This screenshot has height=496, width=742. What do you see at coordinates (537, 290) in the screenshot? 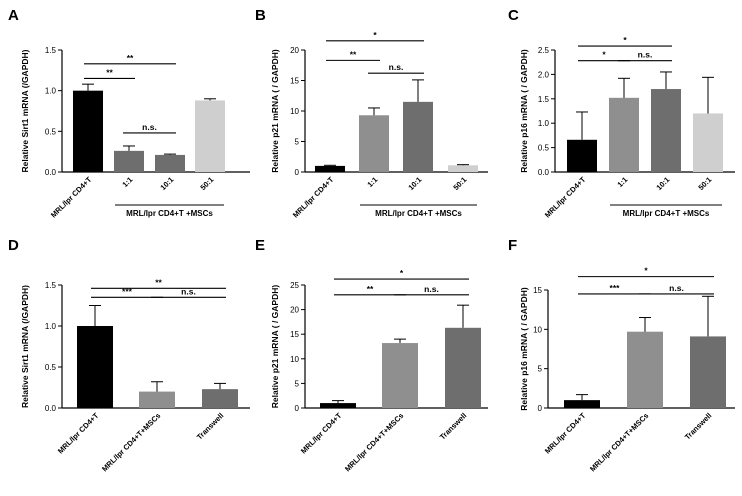
I see `y-tick-label-f-3: 15` at bounding box center [537, 290].